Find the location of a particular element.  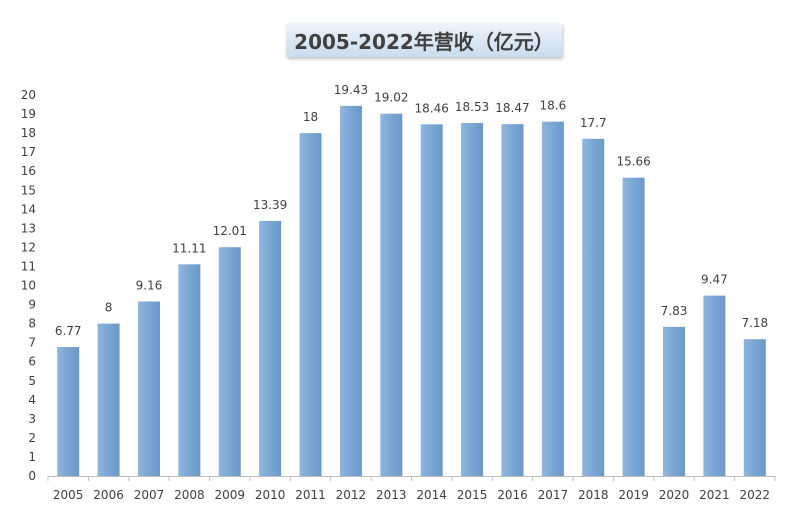

y-tick-label: 4 is located at coordinates (32, 400).